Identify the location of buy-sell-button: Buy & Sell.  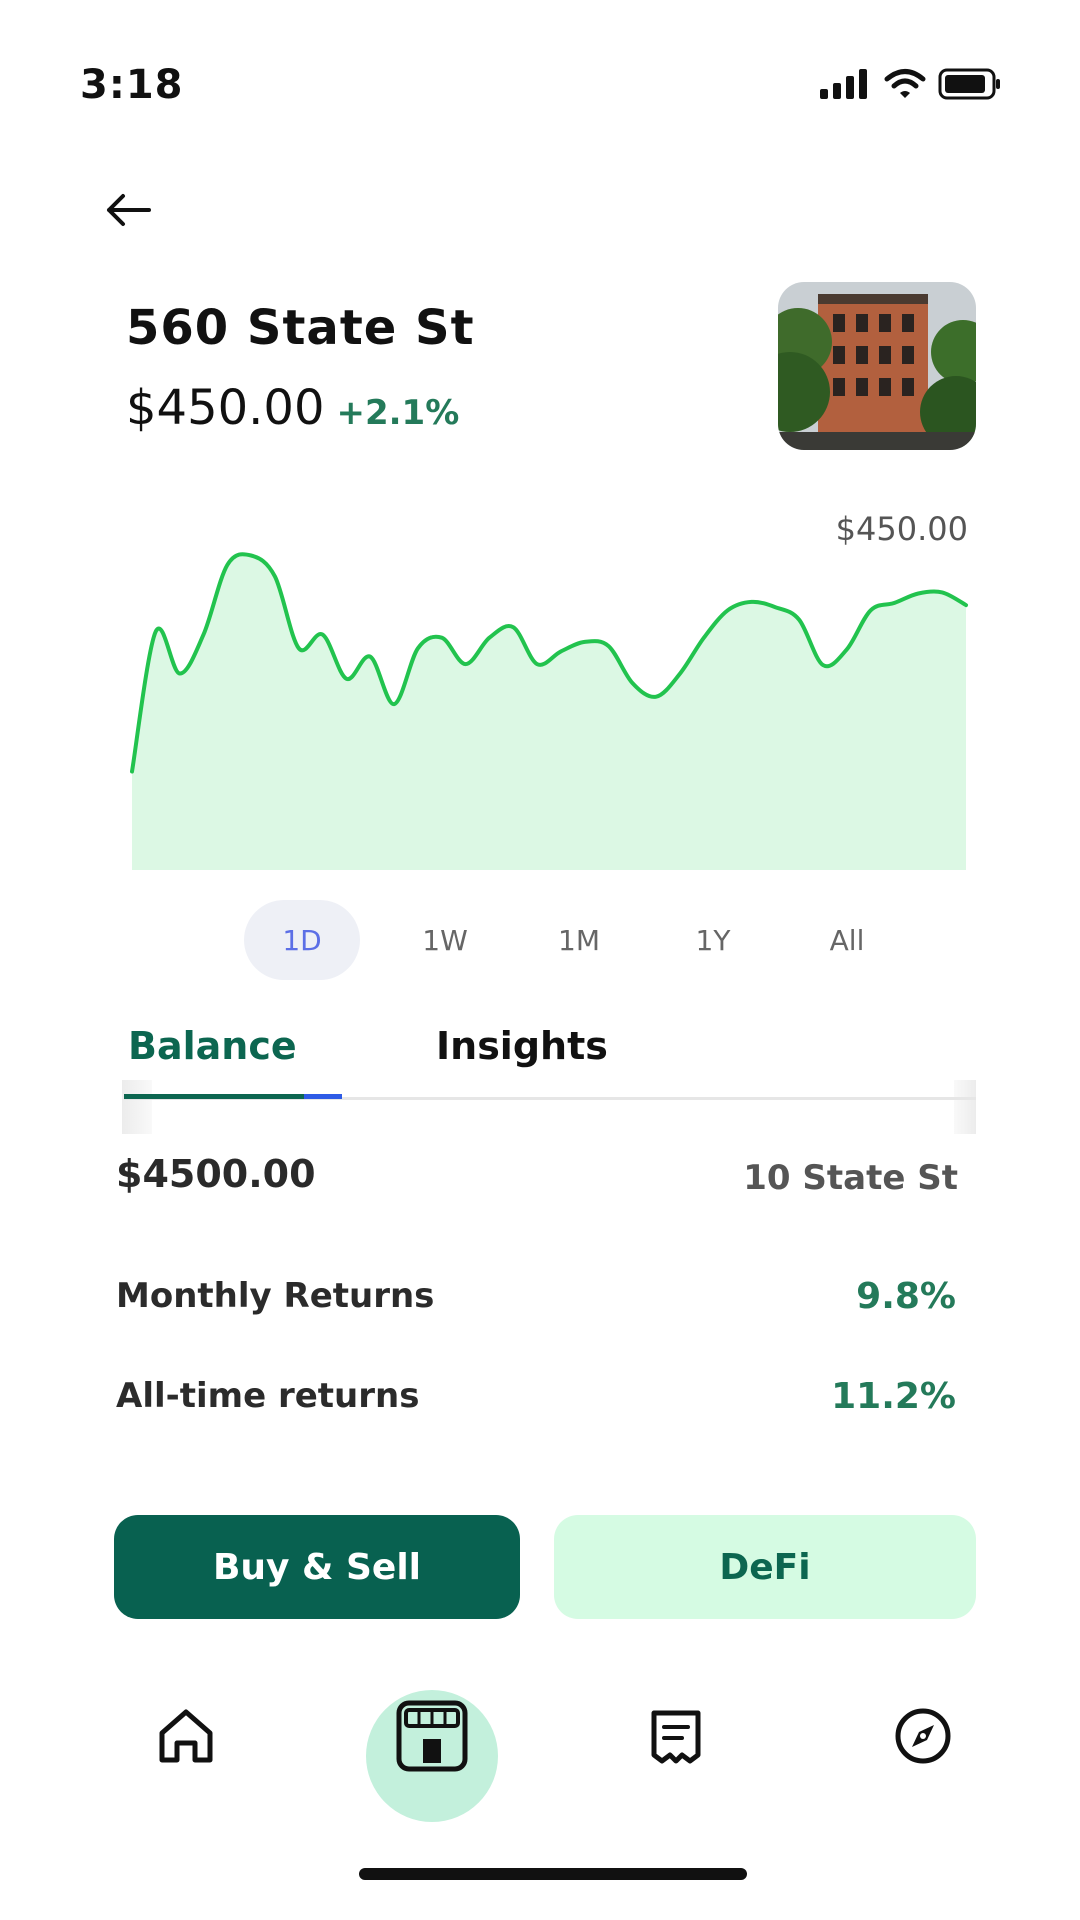
(317, 1567).